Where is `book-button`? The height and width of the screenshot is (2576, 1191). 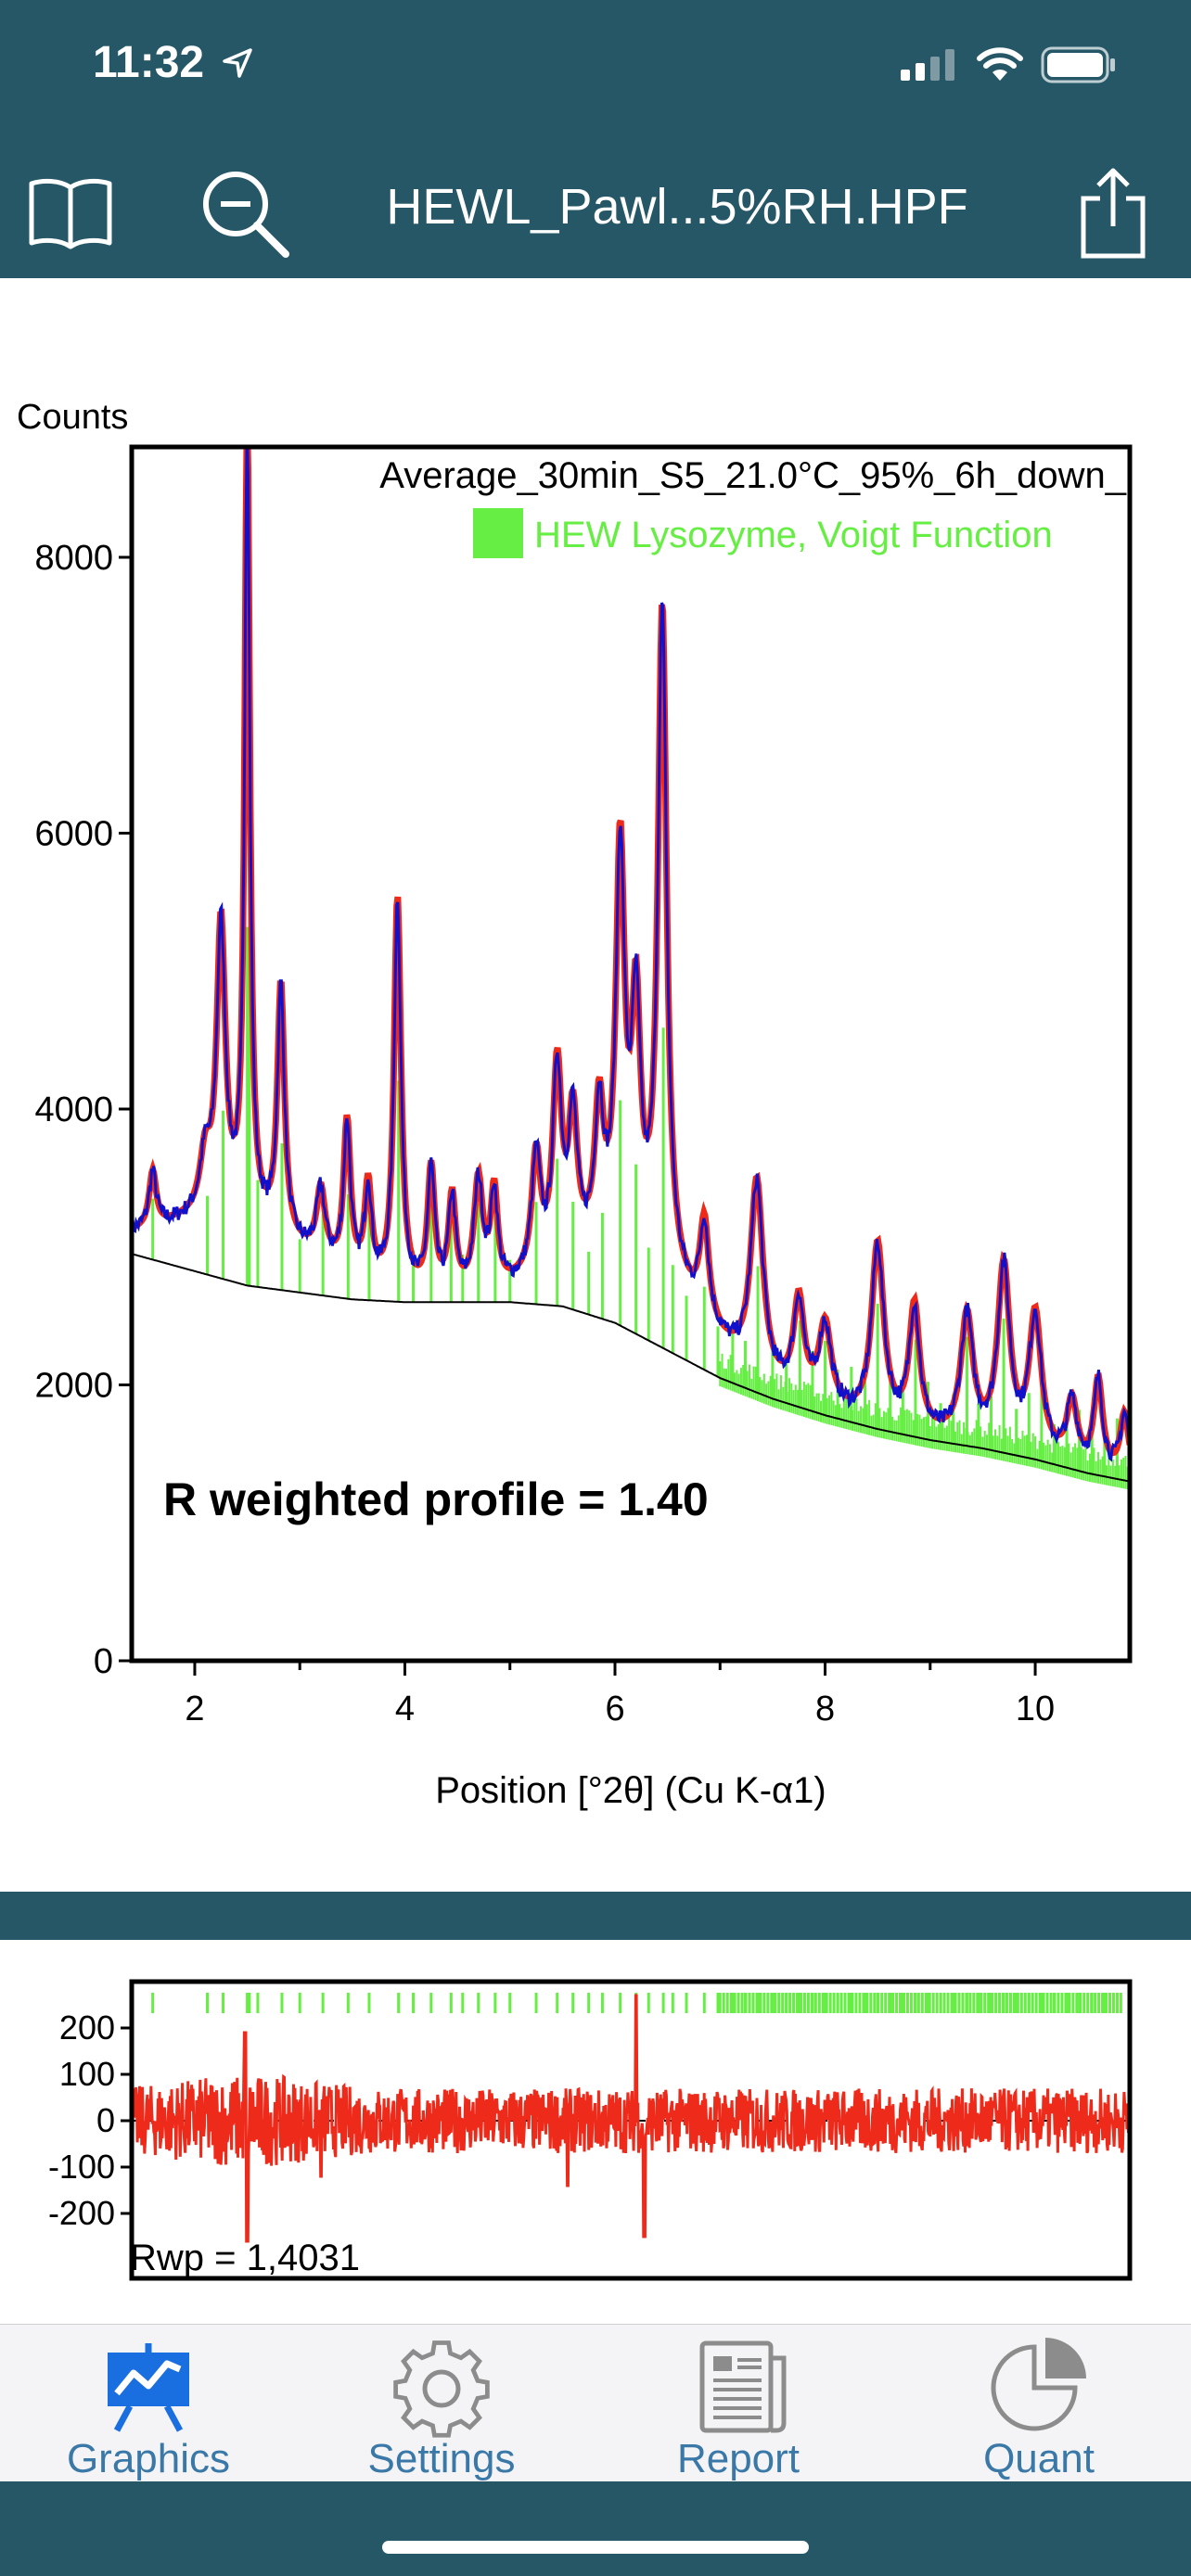 book-button is located at coordinates (70, 213).